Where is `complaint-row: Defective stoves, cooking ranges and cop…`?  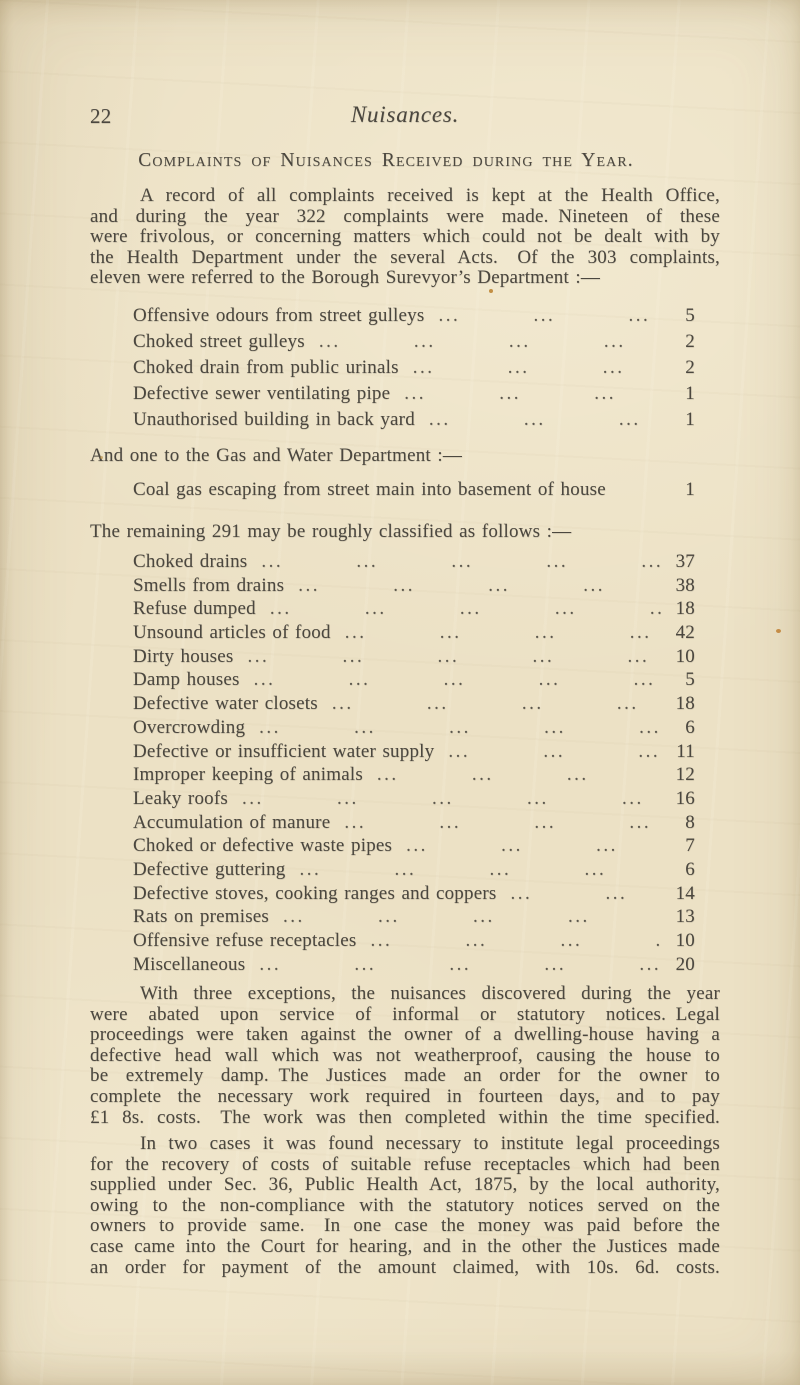
complaint-row: Defective stoves, cooking ranges and cop… is located at coordinates (405, 893).